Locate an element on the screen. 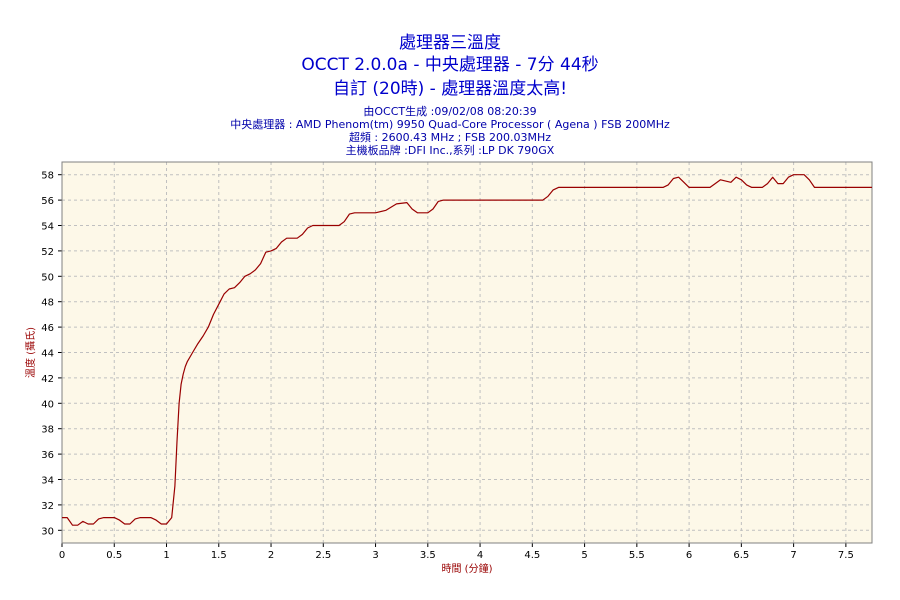 Image resolution: width=900 pixels, height=600 pixels. x-tick-label: 0 is located at coordinates (62, 555).